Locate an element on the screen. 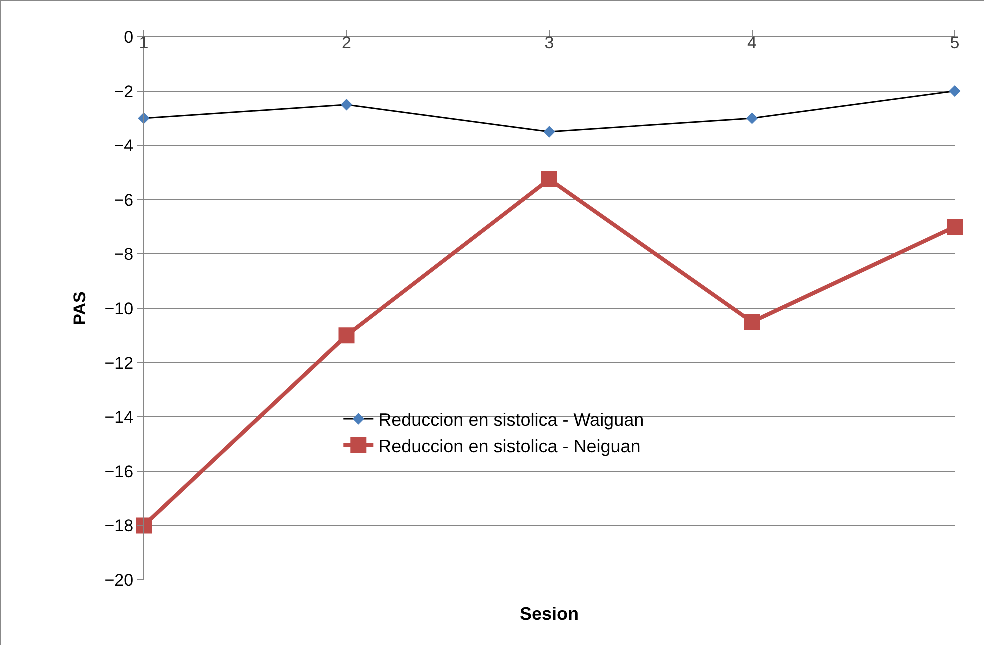 The width and height of the screenshot is (984, 645). y-tick-label: −4 is located at coordinates (124, 146).